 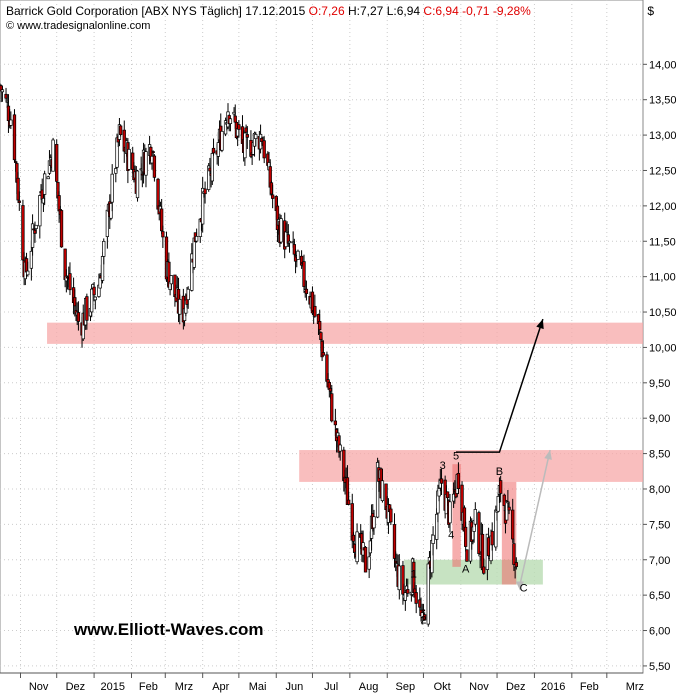 What do you see at coordinates (663, 348) in the screenshot?
I see `y-tick-label: 10,00` at bounding box center [663, 348].